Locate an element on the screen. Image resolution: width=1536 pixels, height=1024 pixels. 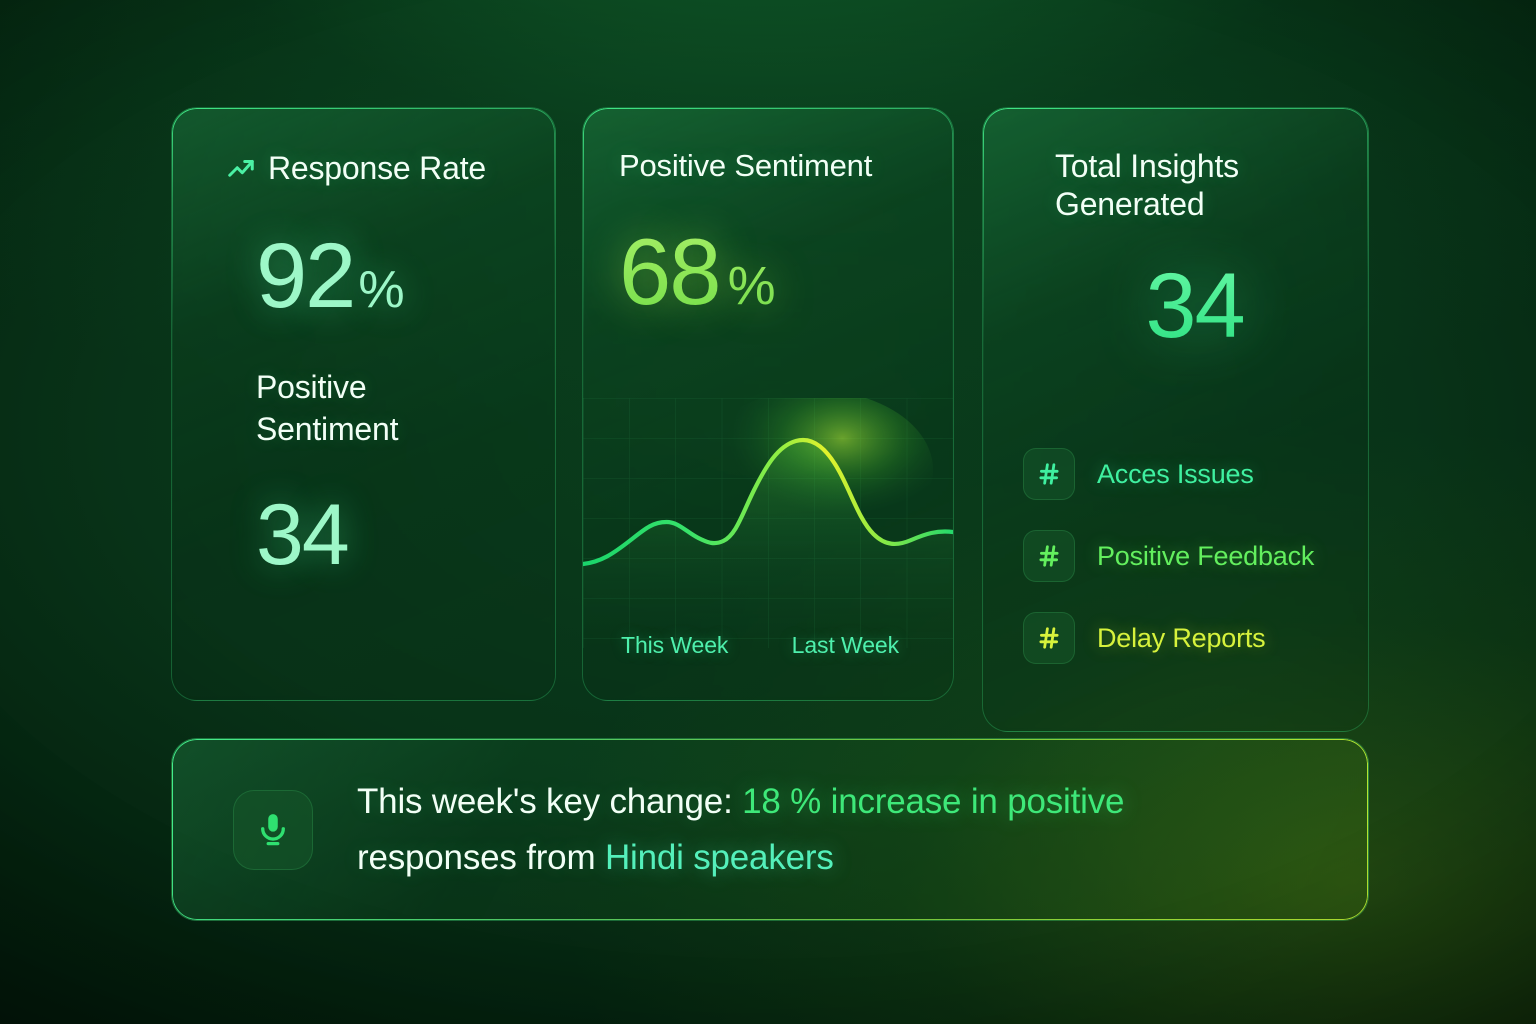
response-rate-sub-value: 34 is located at coordinates (303, 535).